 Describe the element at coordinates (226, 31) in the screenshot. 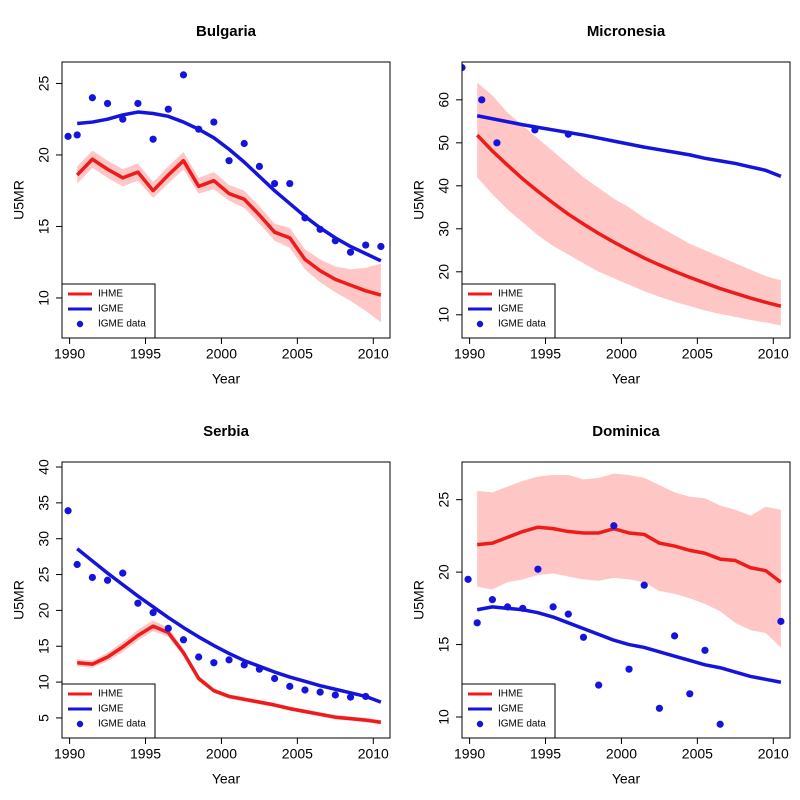

I see `chart-title: Bulgaria` at that location.